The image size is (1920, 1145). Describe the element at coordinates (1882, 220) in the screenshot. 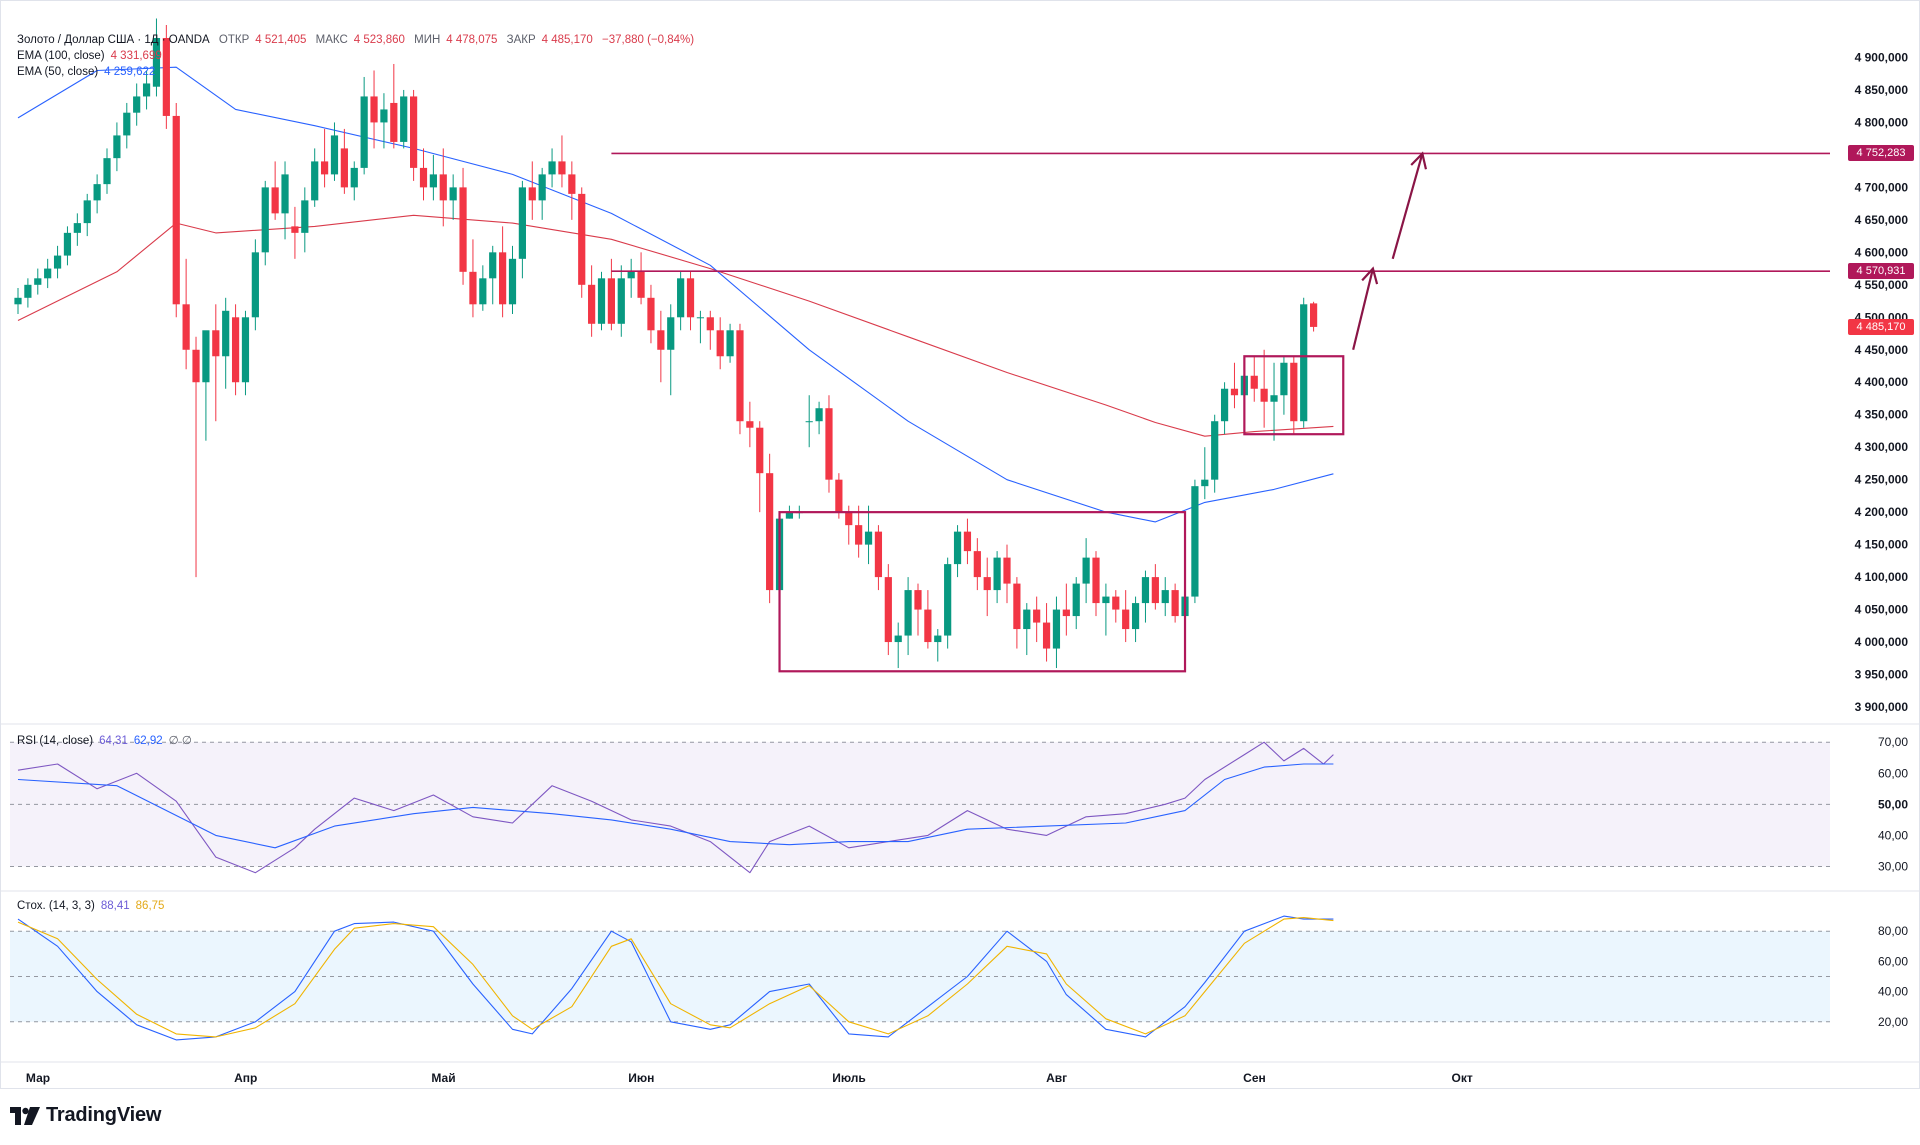

I see `price-axis-tick: 4 650,000` at that location.